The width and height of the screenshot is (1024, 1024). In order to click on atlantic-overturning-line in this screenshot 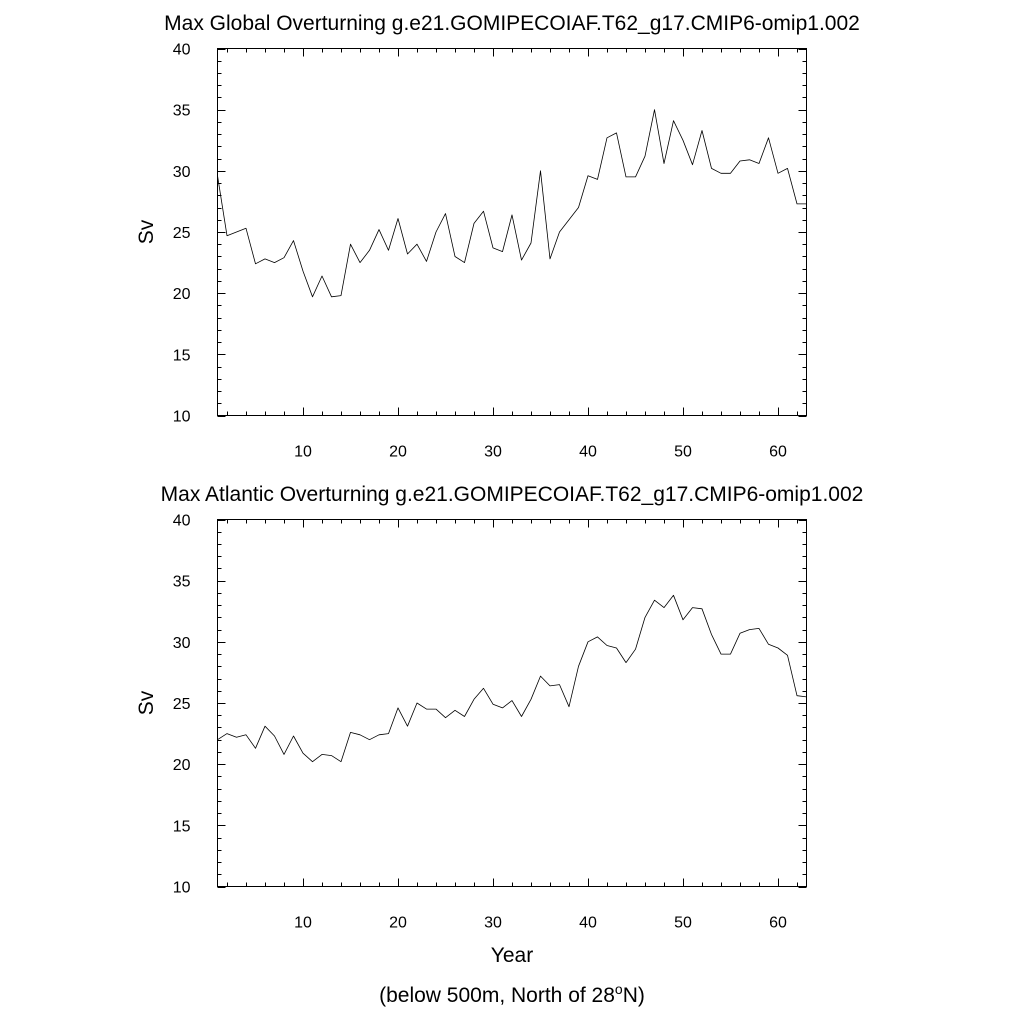, I will do `click(512, 678)`.